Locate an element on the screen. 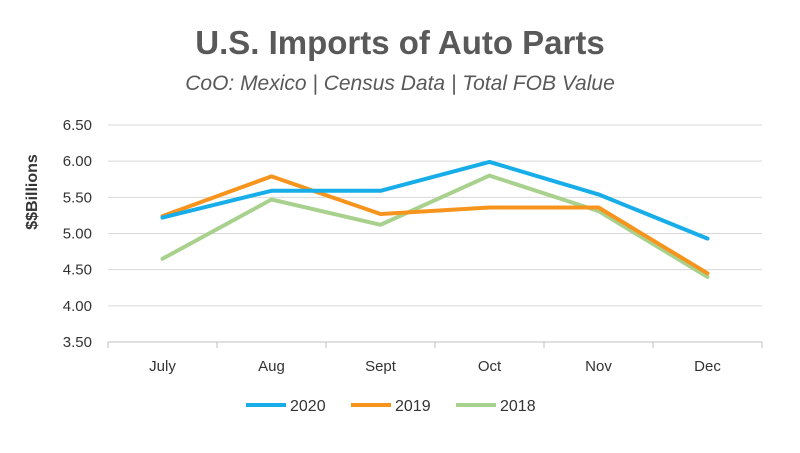  legend-label-2019: 2019 is located at coordinates (413, 406).